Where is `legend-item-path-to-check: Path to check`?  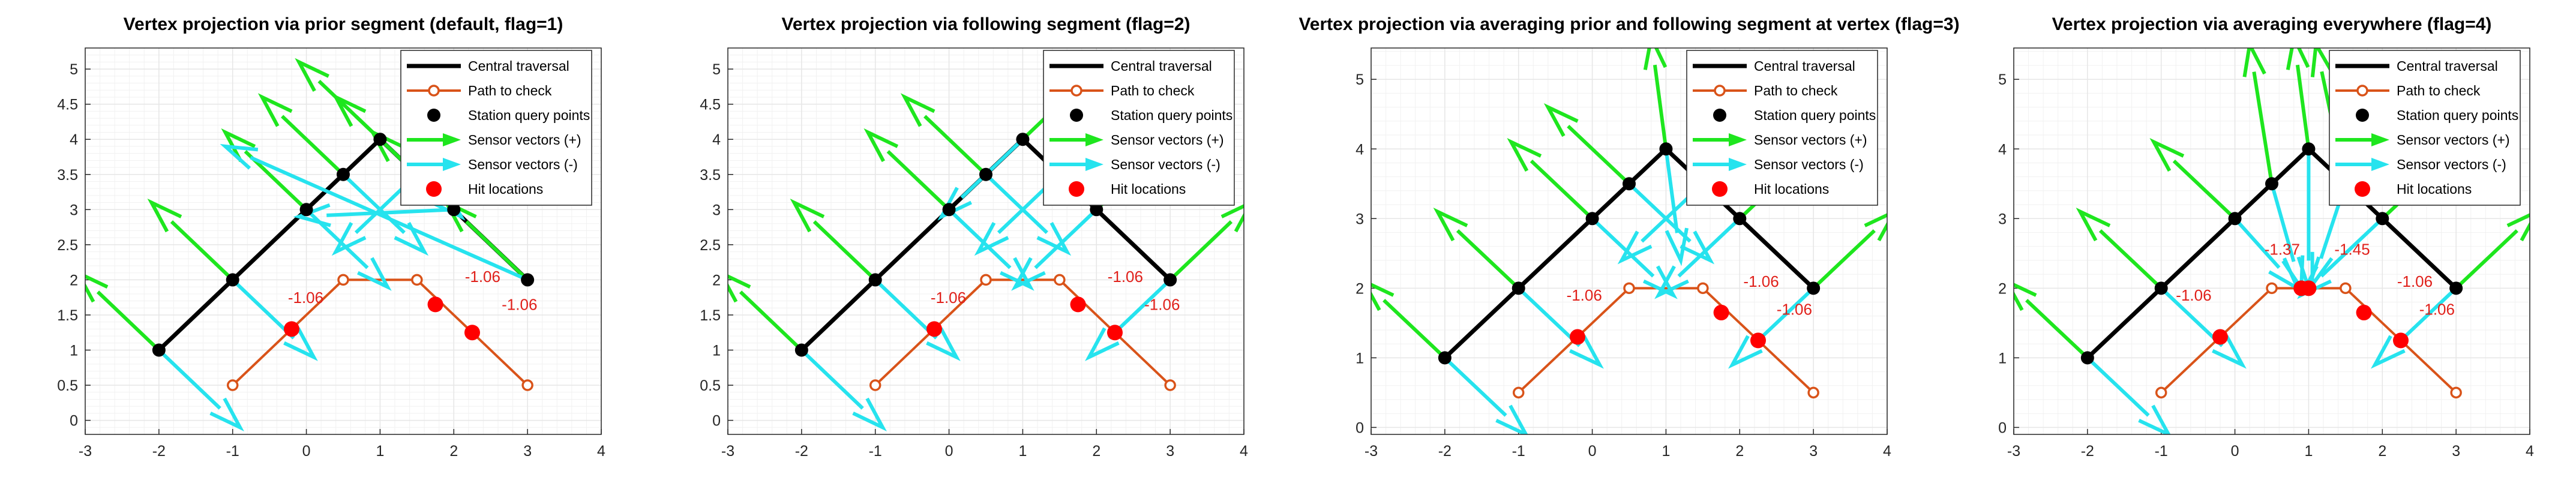
legend-item-path-to-check: Path to check is located at coordinates (2408, 90).